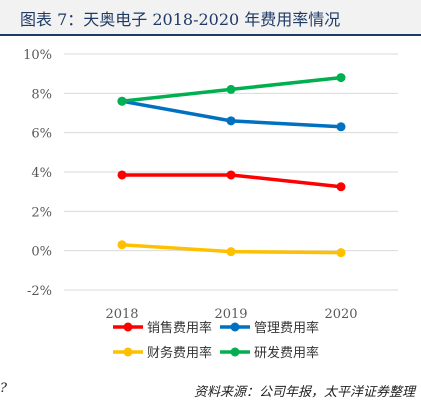 The image size is (421, 404). Describe the element at coordinates (179, 328) in the screenshot. I see `legend-label: 销售费用率` at that location.